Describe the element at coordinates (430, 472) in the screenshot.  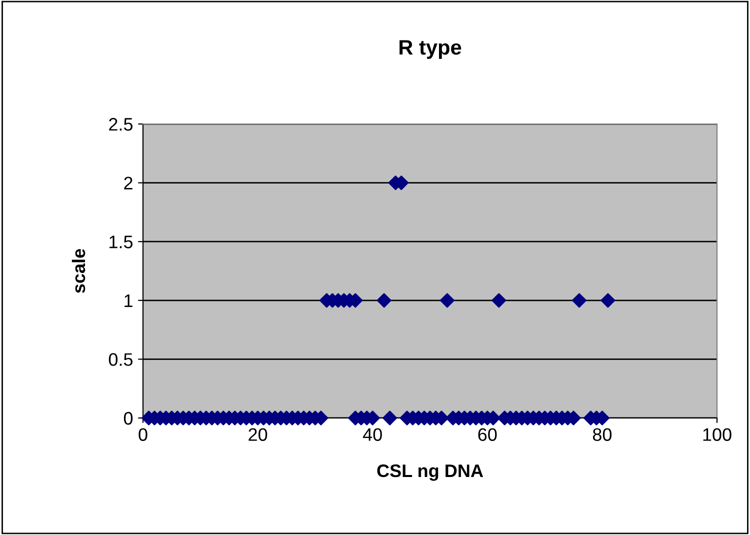
I see `x-axis-title: CSL ng DNA` at that location.